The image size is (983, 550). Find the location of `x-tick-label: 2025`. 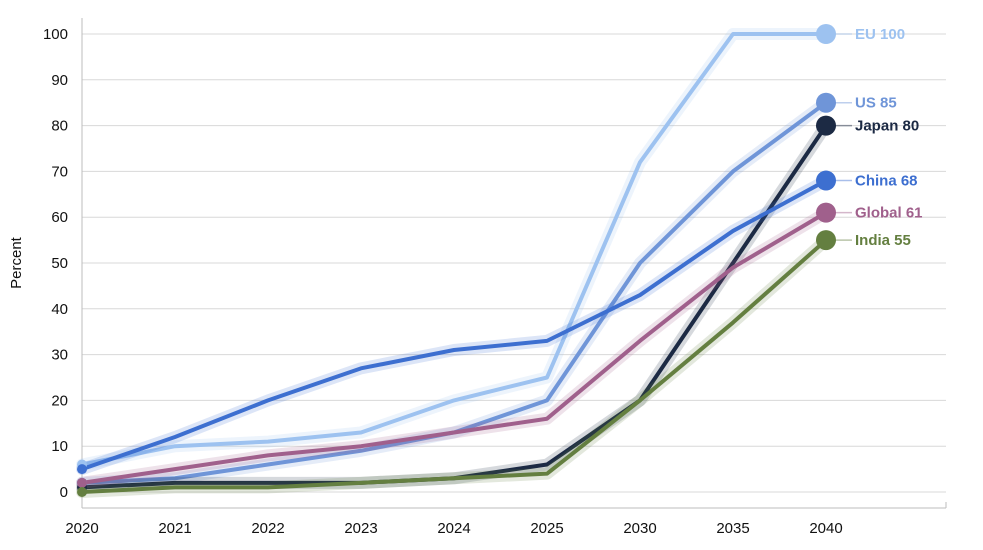

x-tick-label: 2025 is located at coordinates (546, 528).